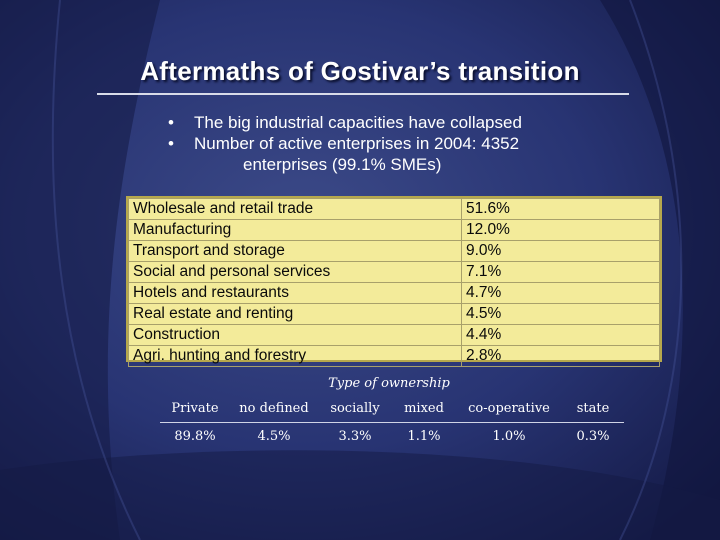 The image size is (720, 540). I want to click on ownership-value: 0.3%, so click(593, 436).